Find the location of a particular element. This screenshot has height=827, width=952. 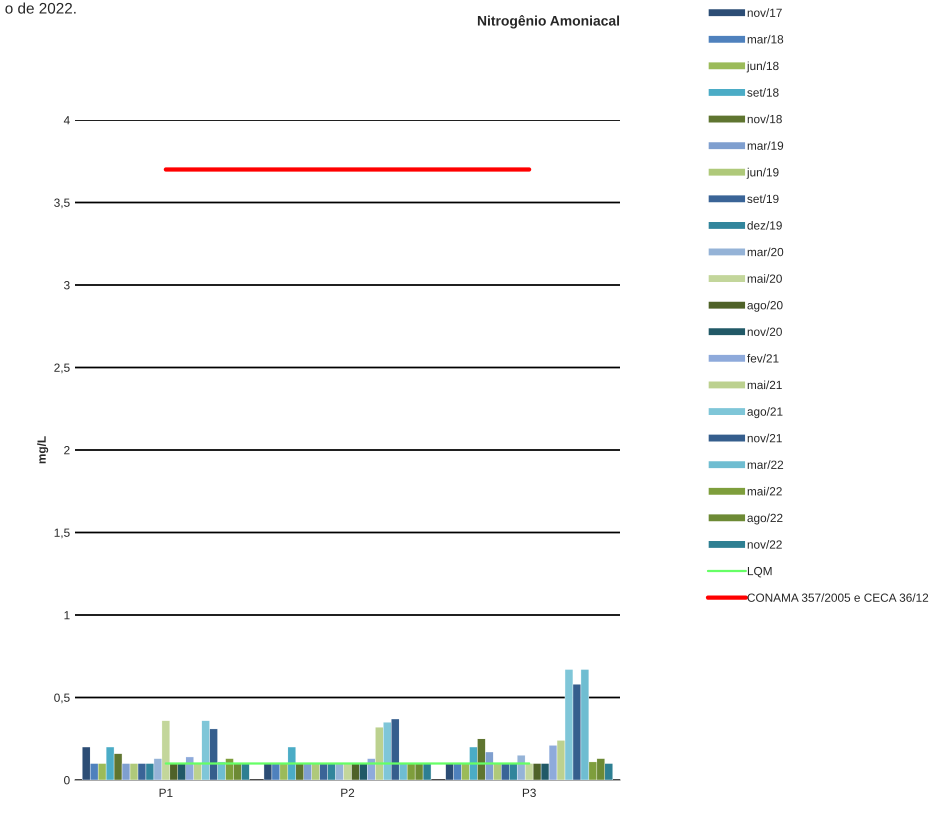

x-tick-label: P3 is located at coordinates (529, 793).